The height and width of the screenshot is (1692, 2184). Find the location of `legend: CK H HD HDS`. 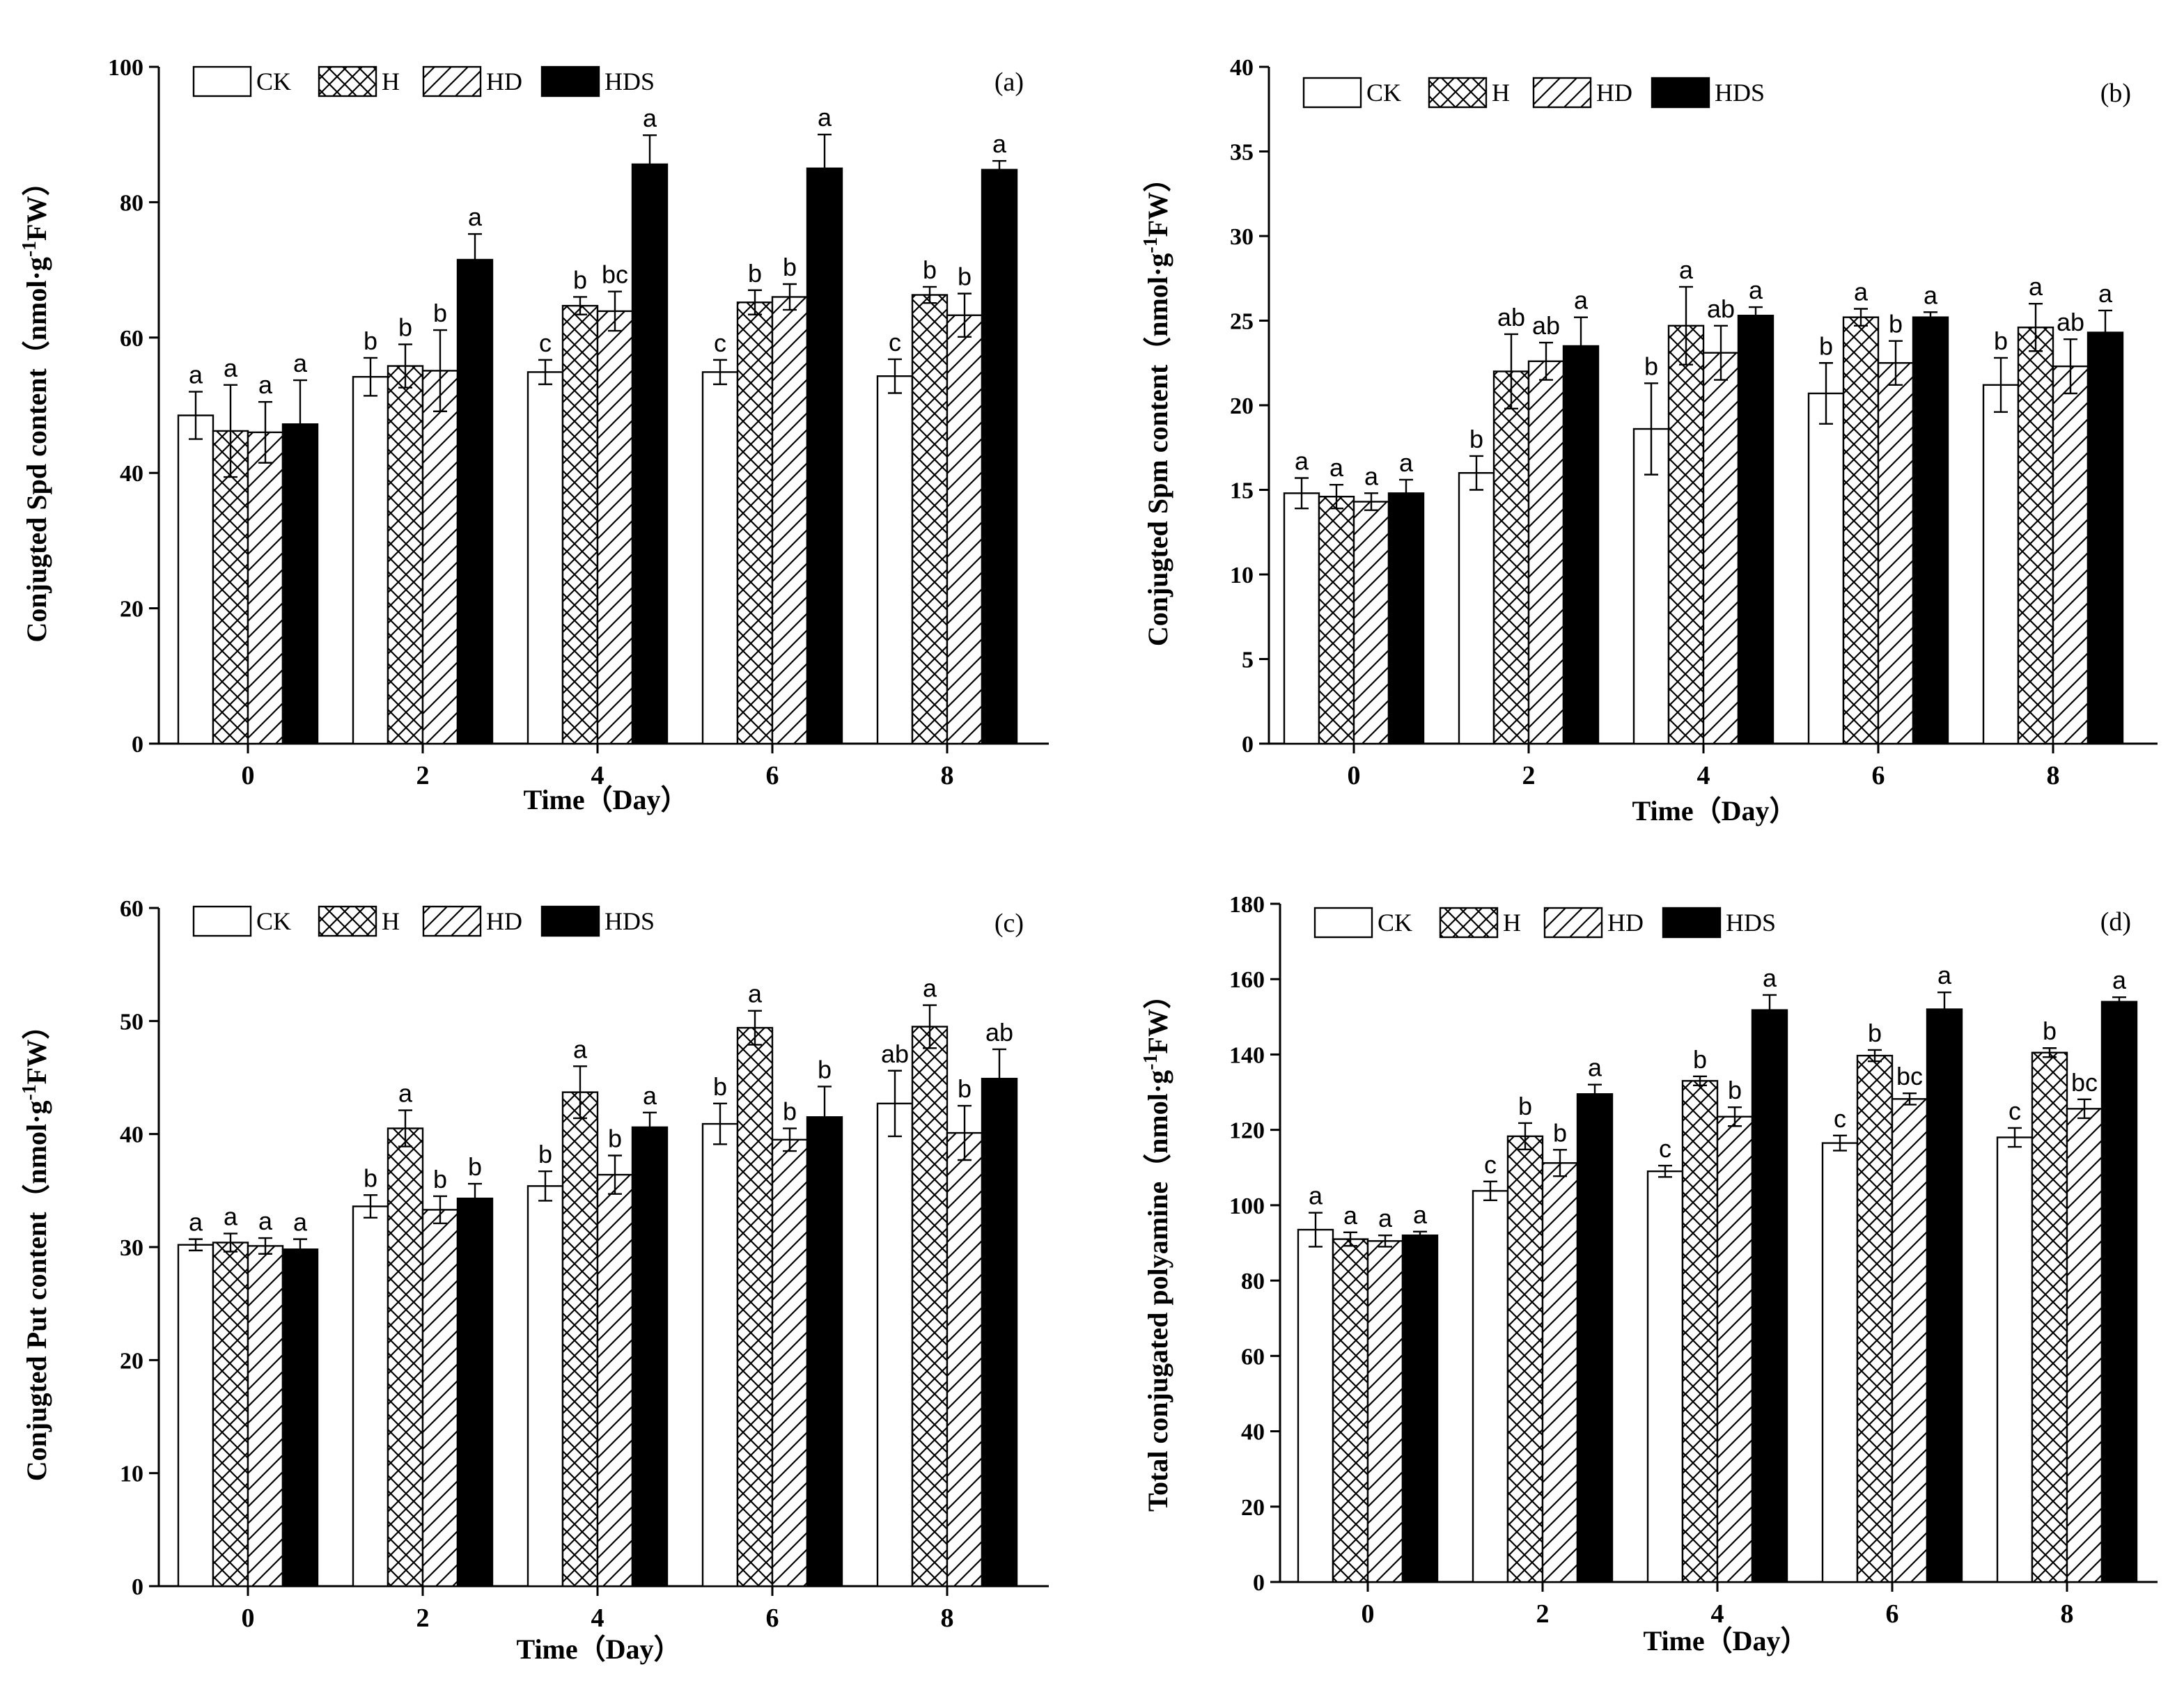

legend: CK H HD HDS is located at coordinates (423, 81).